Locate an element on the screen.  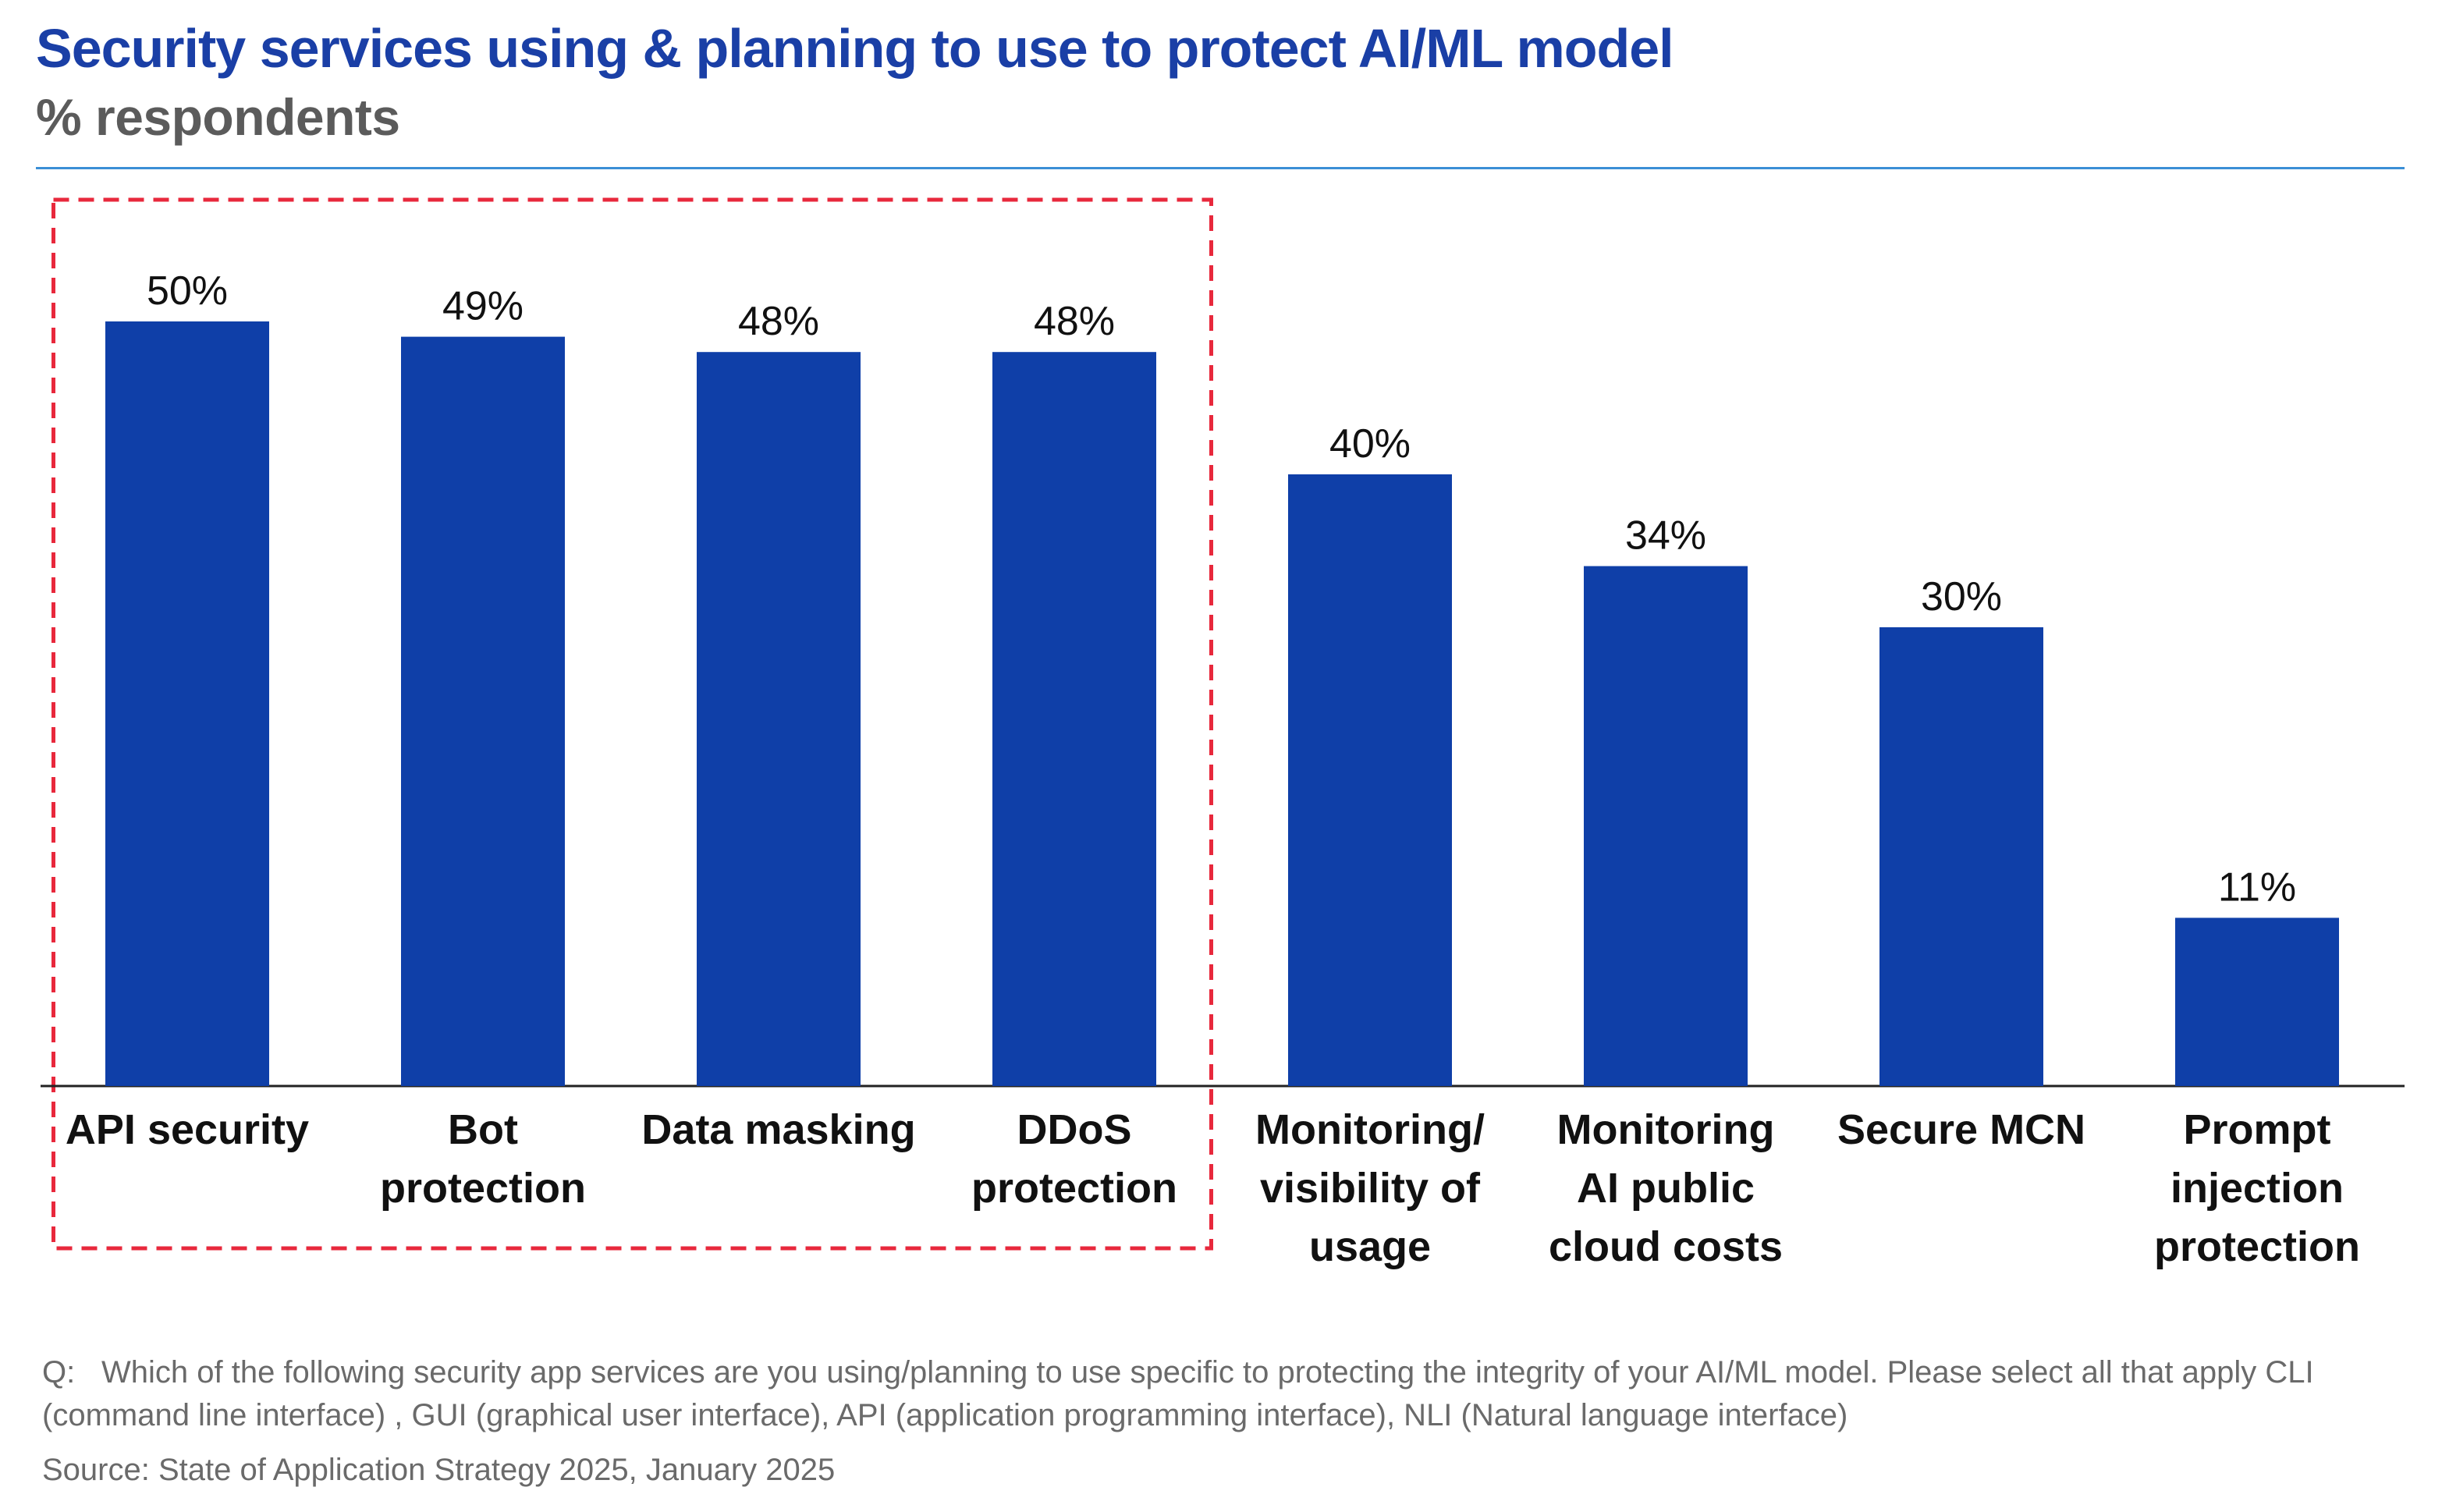
x-tick-label: Secure MCN is located at coordinates (1961, 1129).